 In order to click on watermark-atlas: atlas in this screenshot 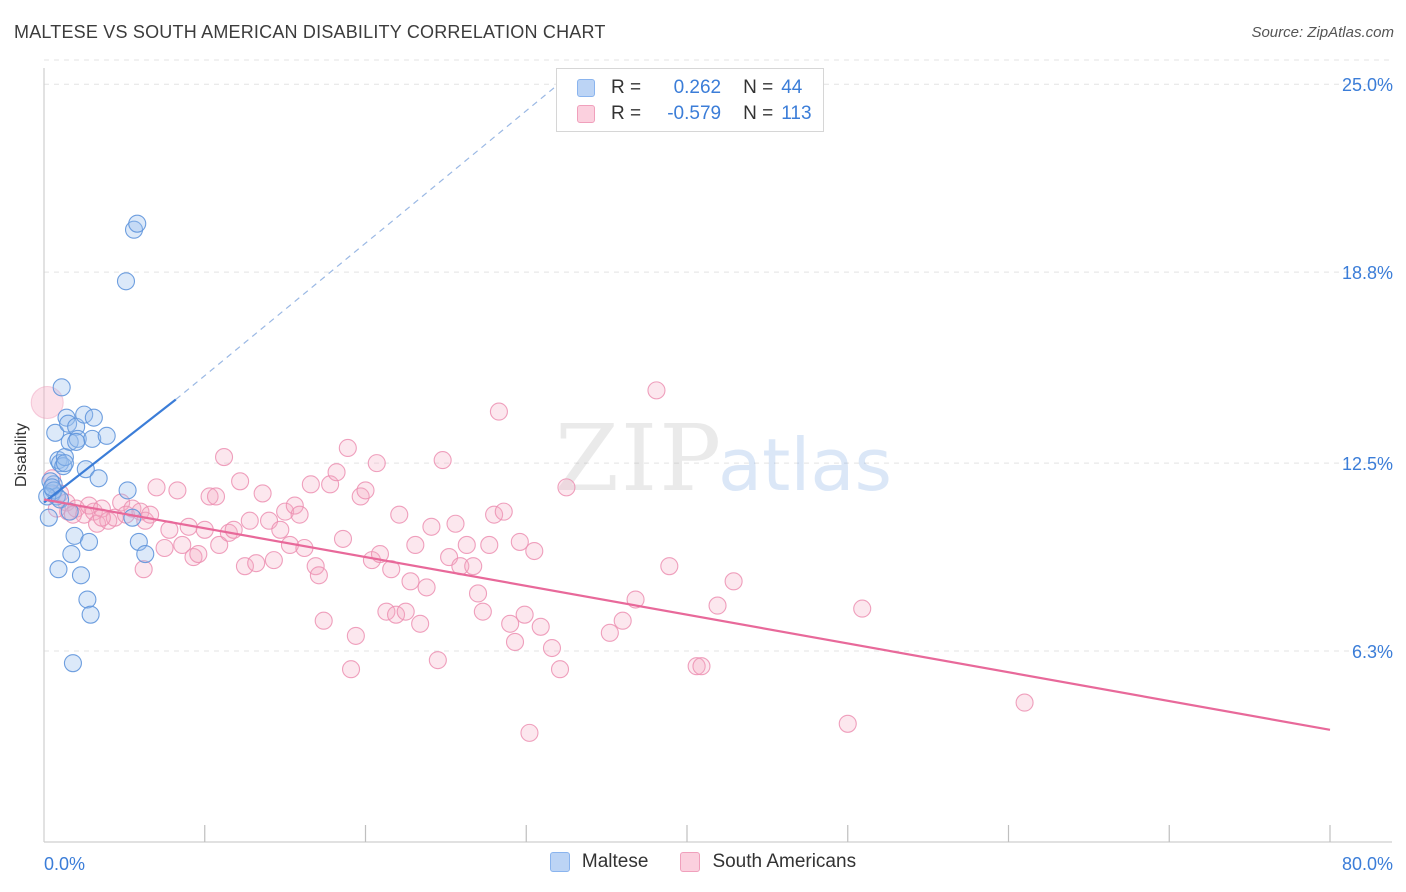, I will do `click(805, 465)`.